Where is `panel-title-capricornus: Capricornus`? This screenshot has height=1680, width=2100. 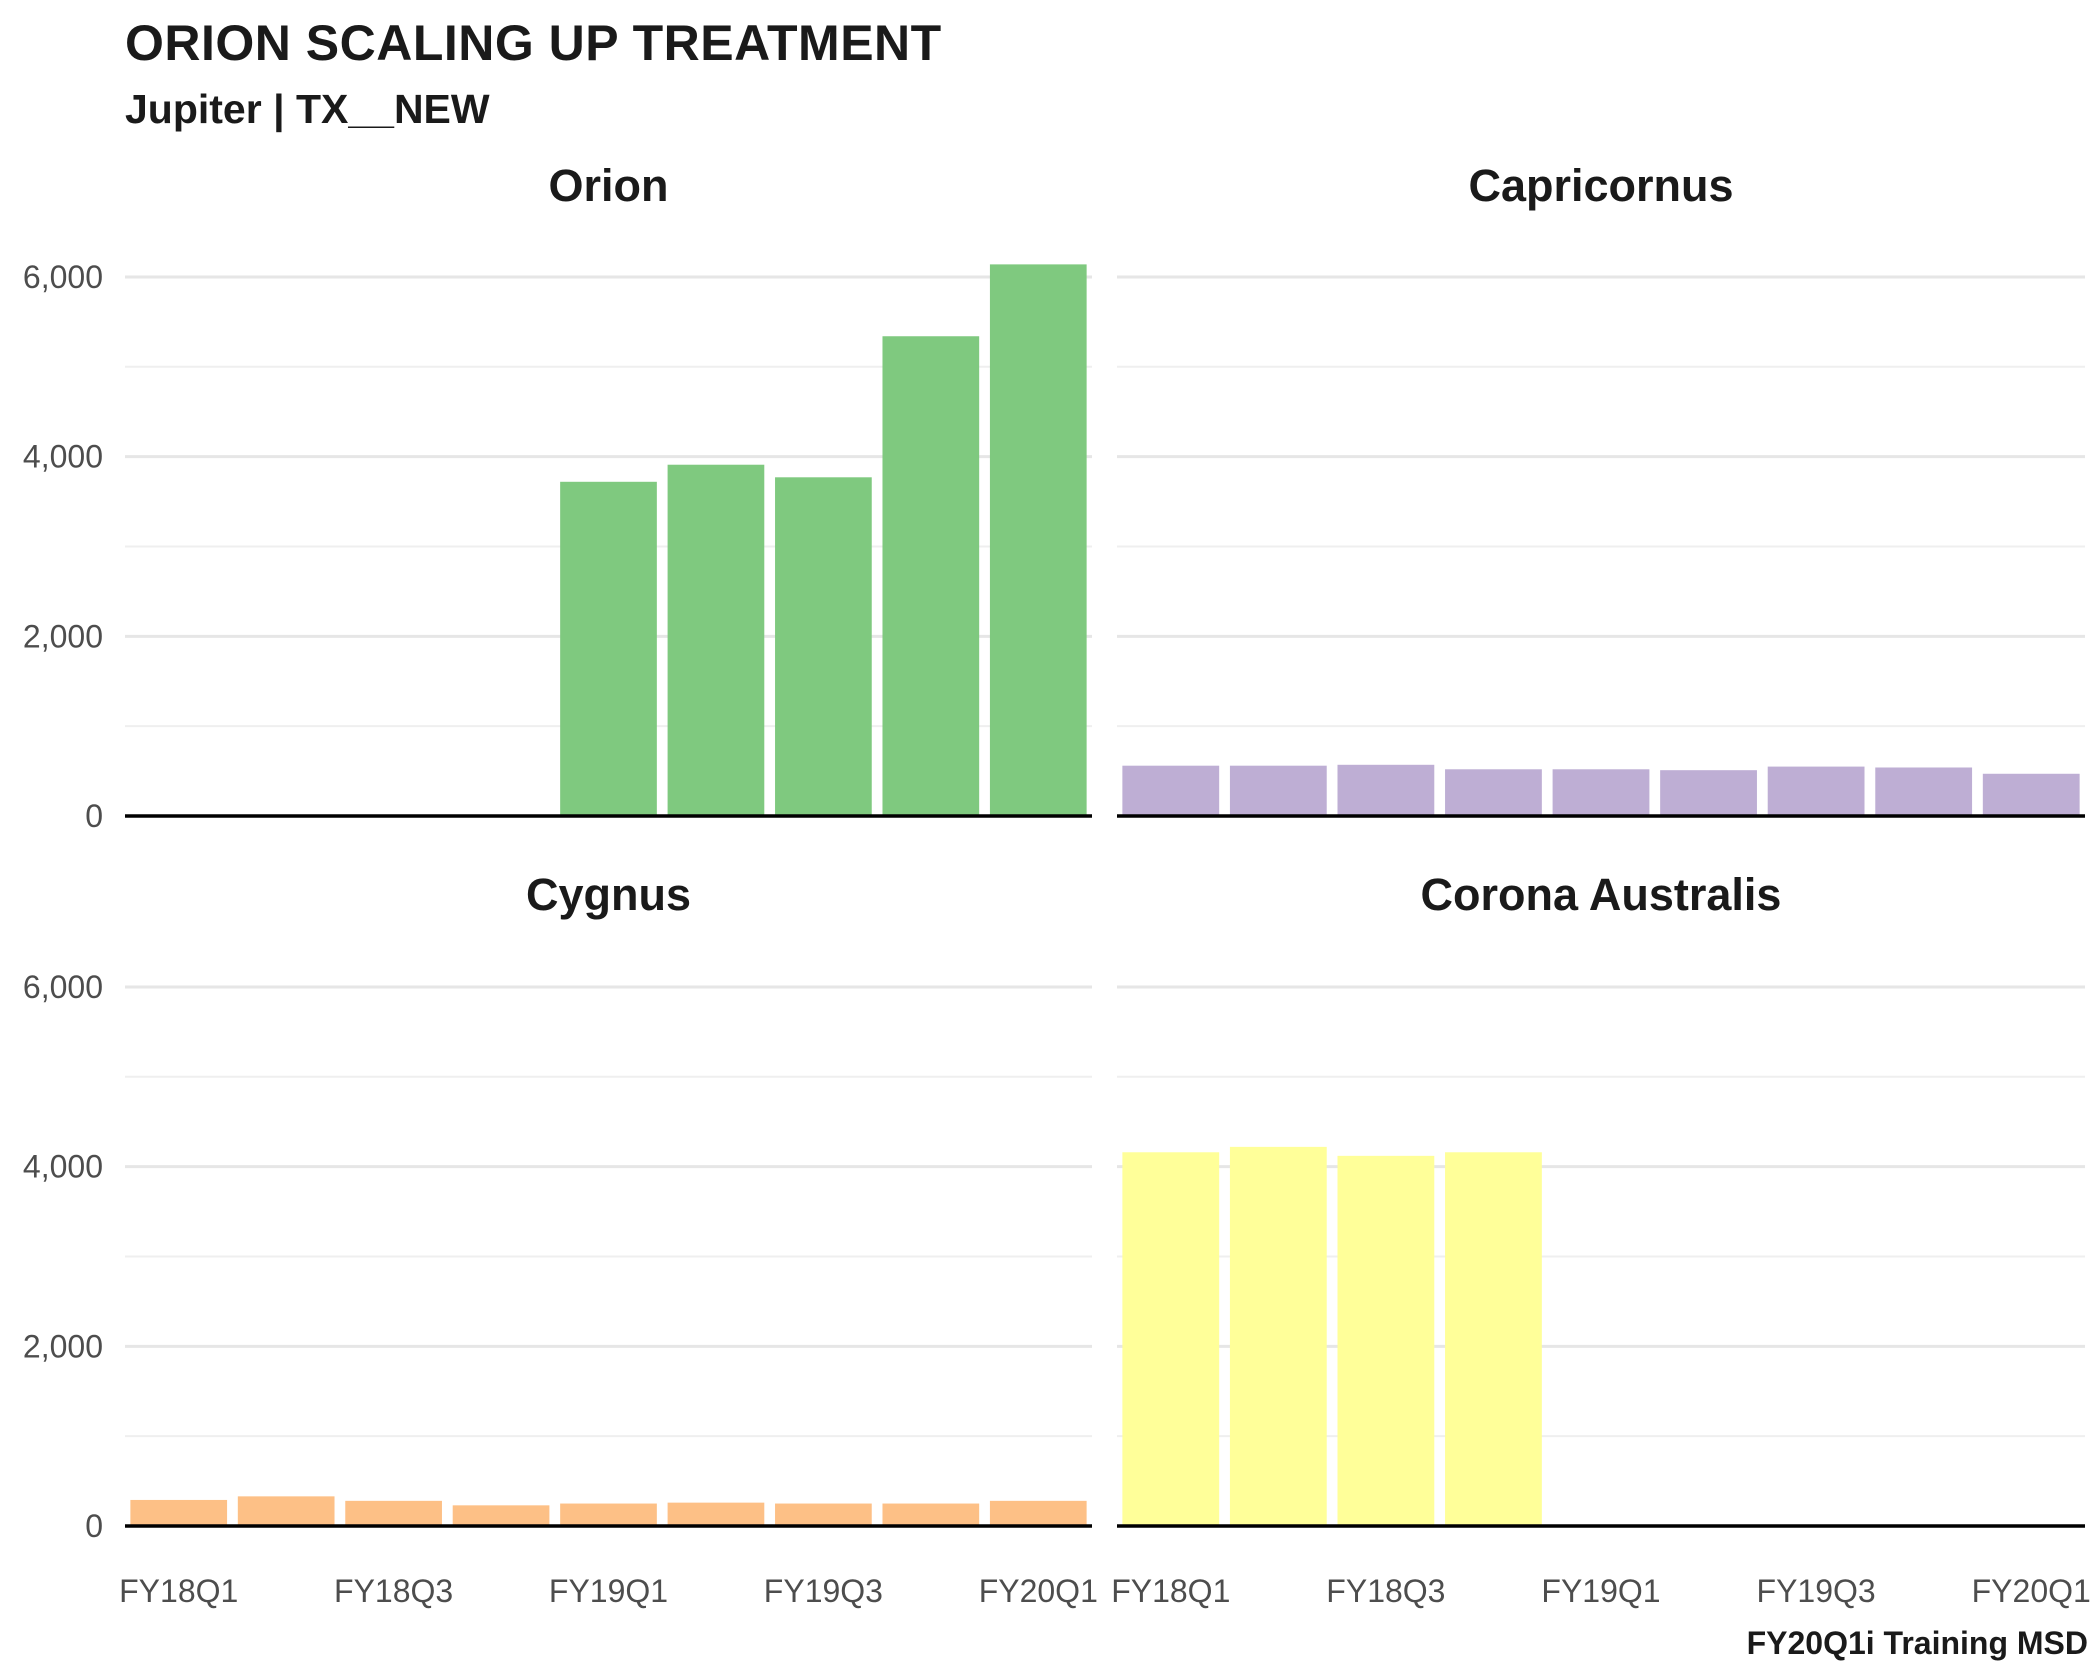
panel-title-capricornus: Capricornus is located at coordinates (1600, 185).